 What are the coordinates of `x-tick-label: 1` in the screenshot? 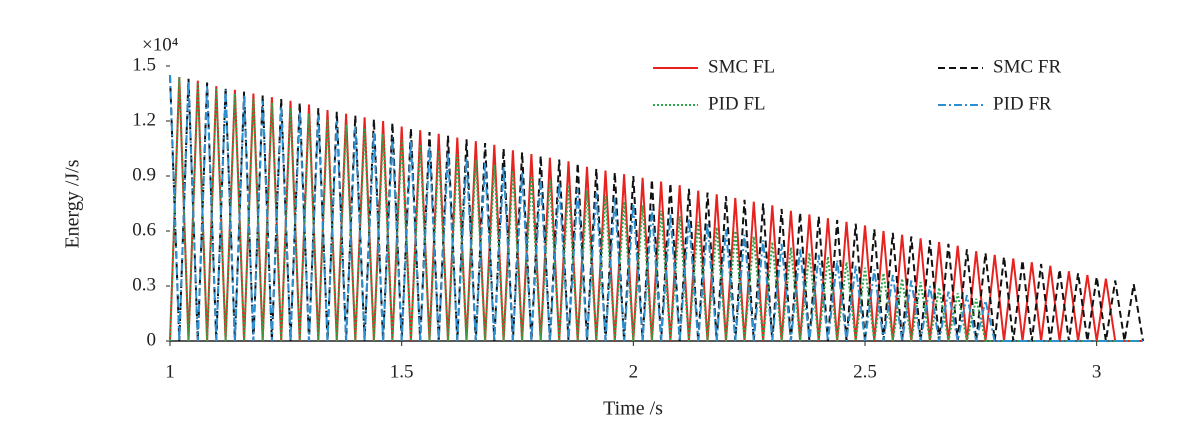 It's located at (170, 371).